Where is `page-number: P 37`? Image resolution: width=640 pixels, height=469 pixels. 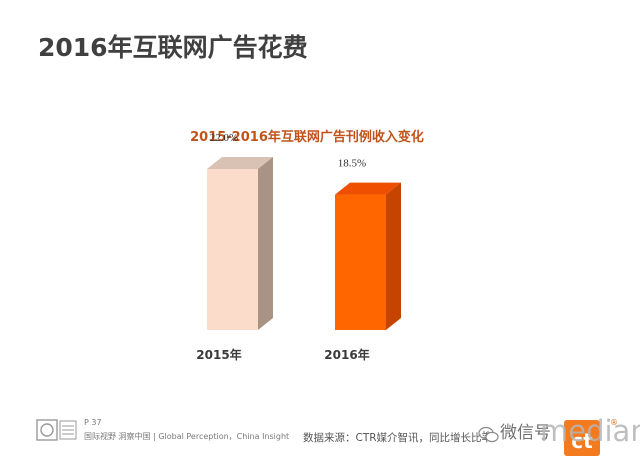 page-number: P 37 is located at coordinates (93, 422).